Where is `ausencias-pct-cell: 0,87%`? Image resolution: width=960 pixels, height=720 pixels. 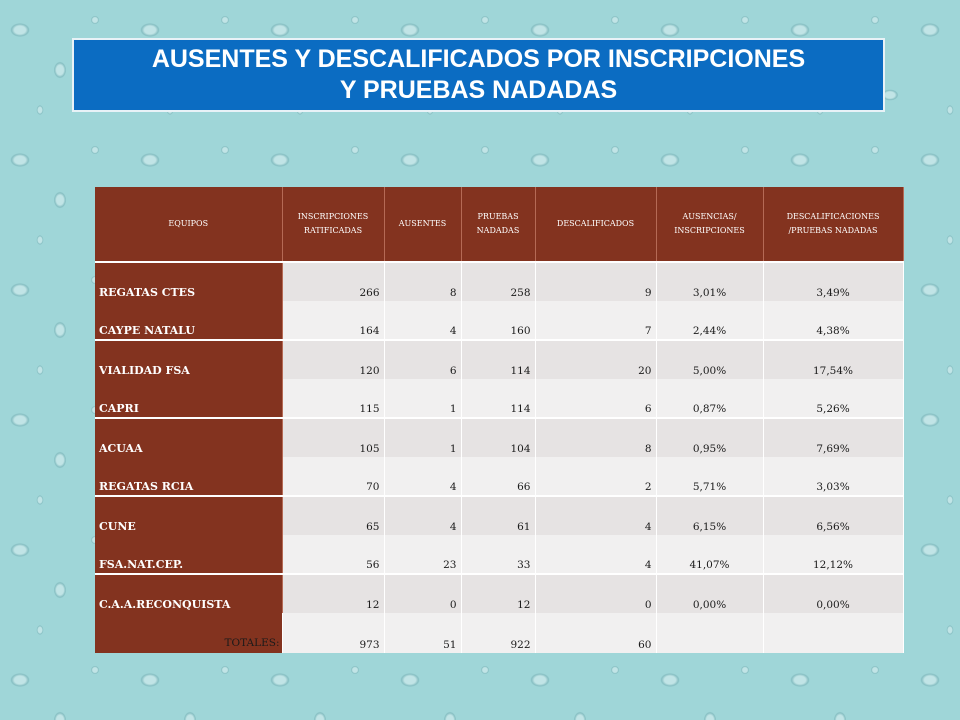
ausencias-pct-cell: 0,87% is located at coordinates (710, 398).